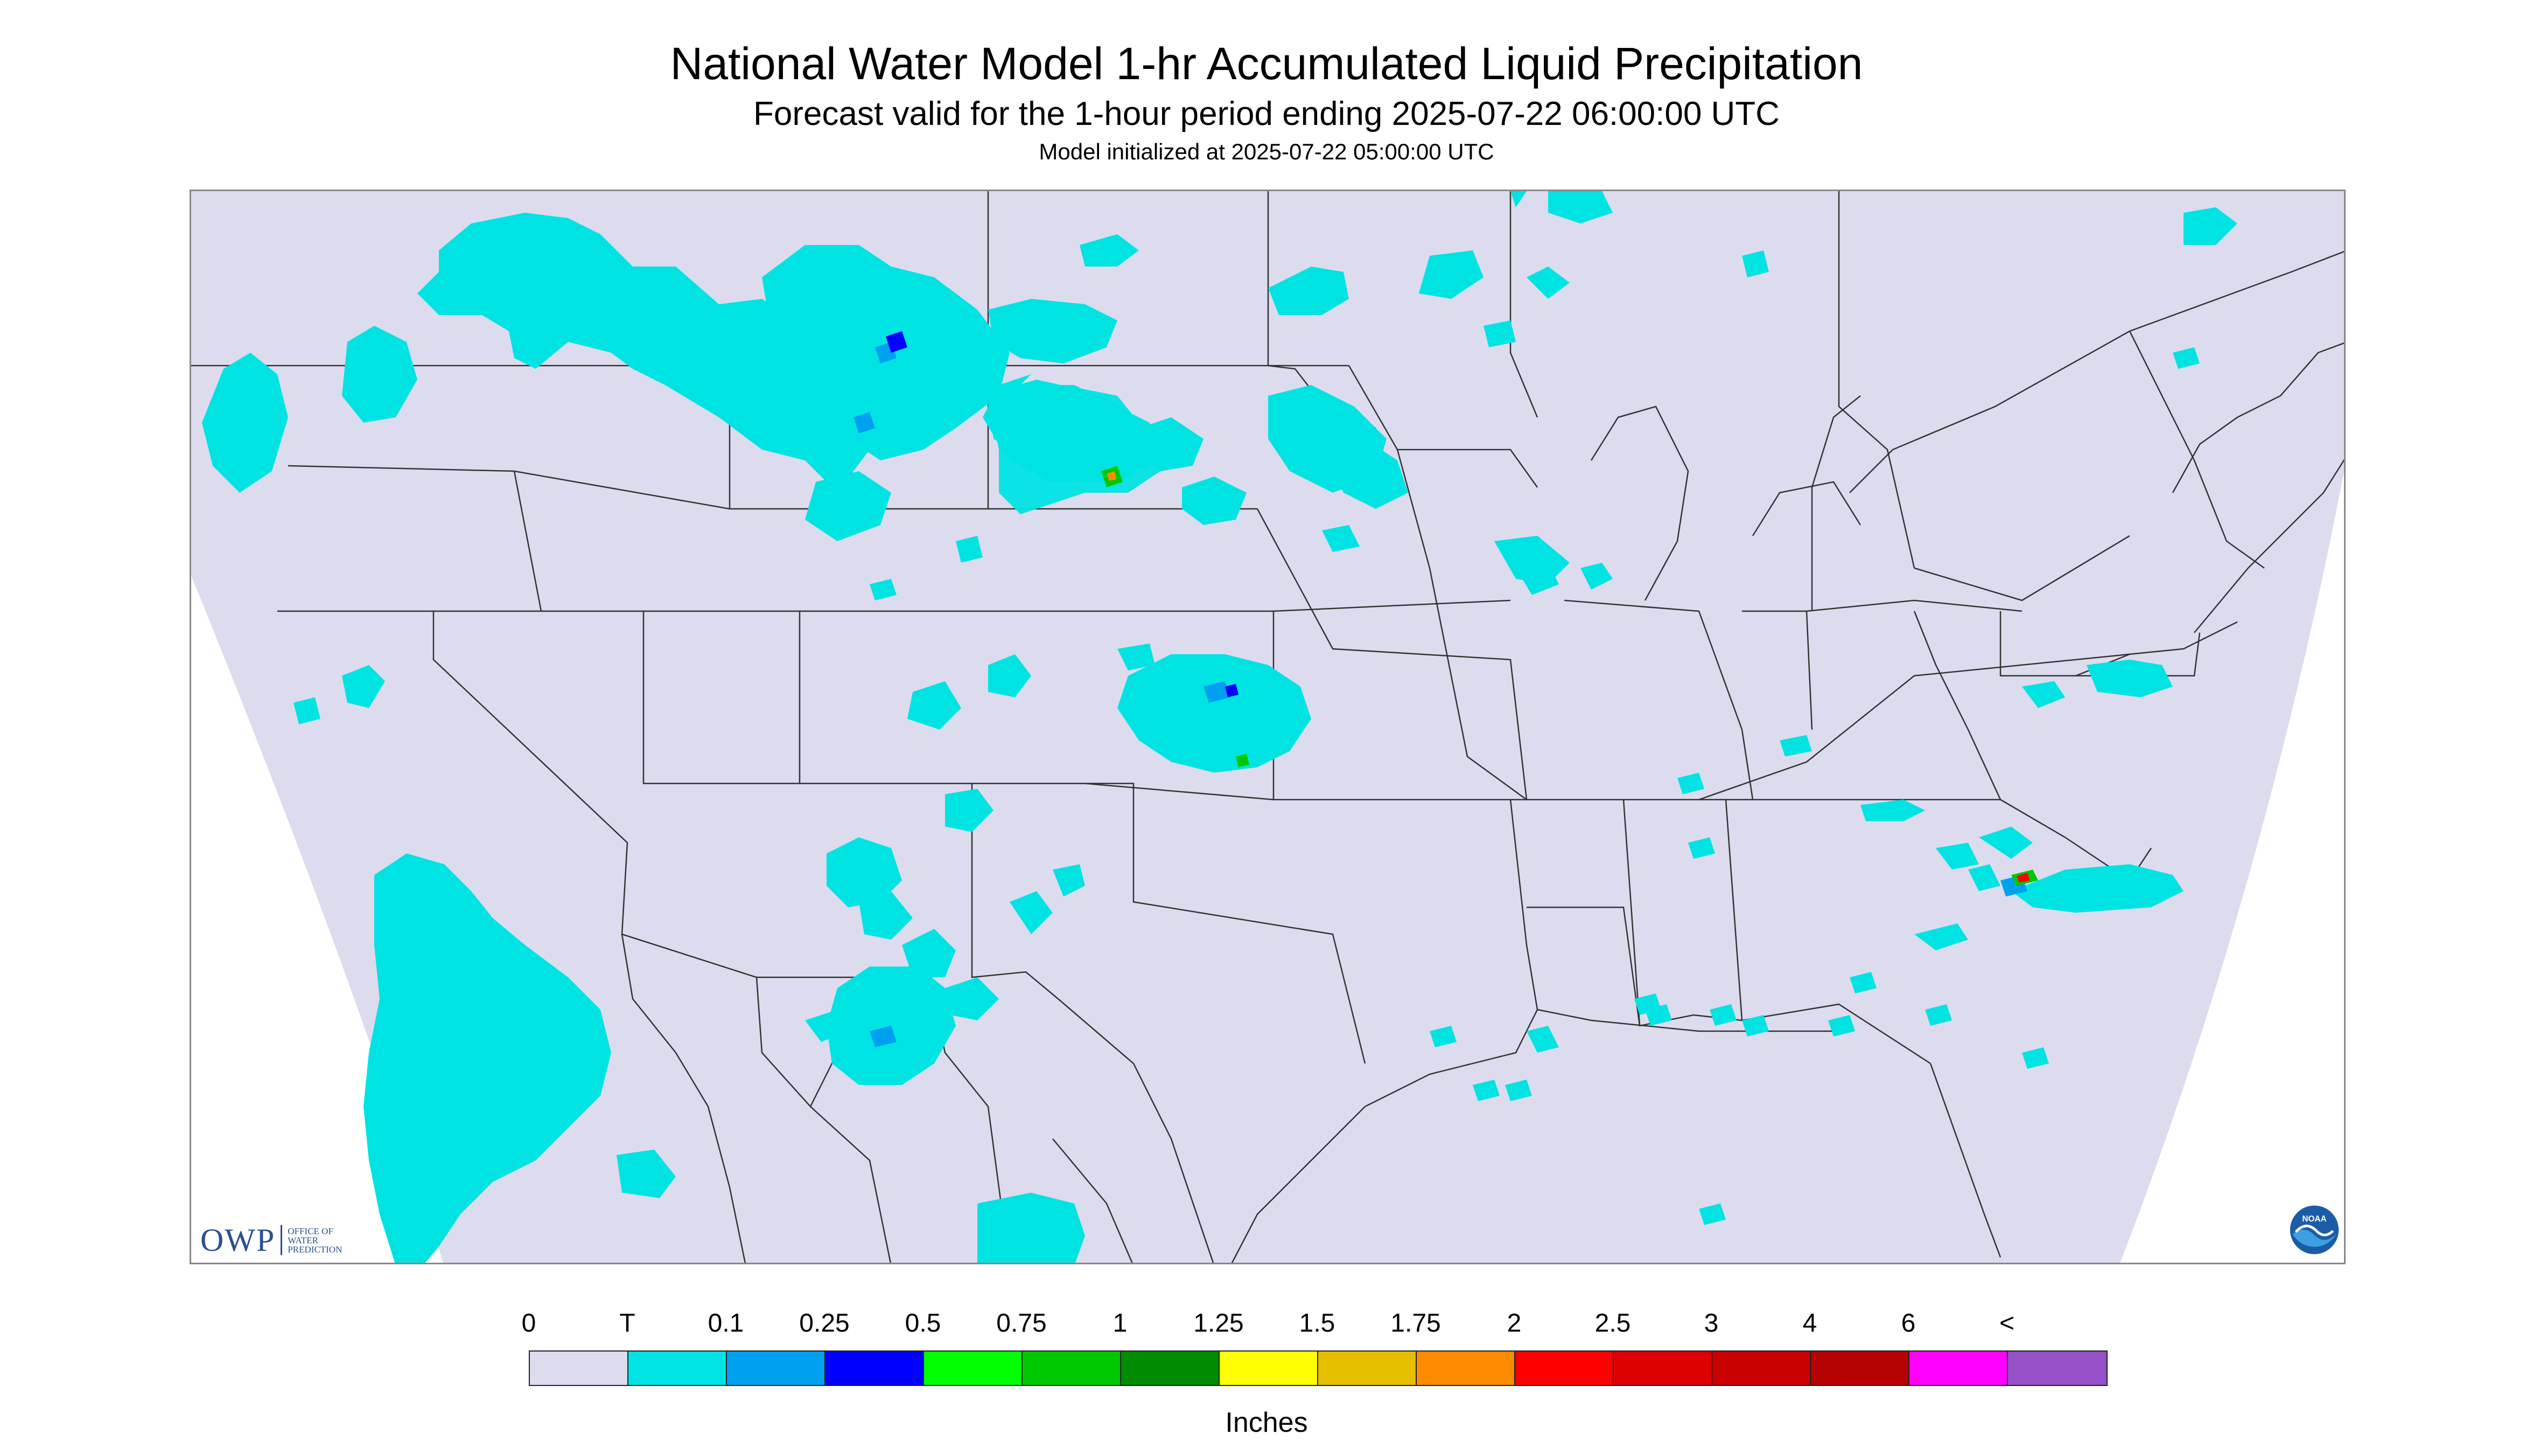  What do you see at coordinates (726, 1323) in the screenshot?
I see `legend-label: 0.1` at bounding box center [726, 1323].